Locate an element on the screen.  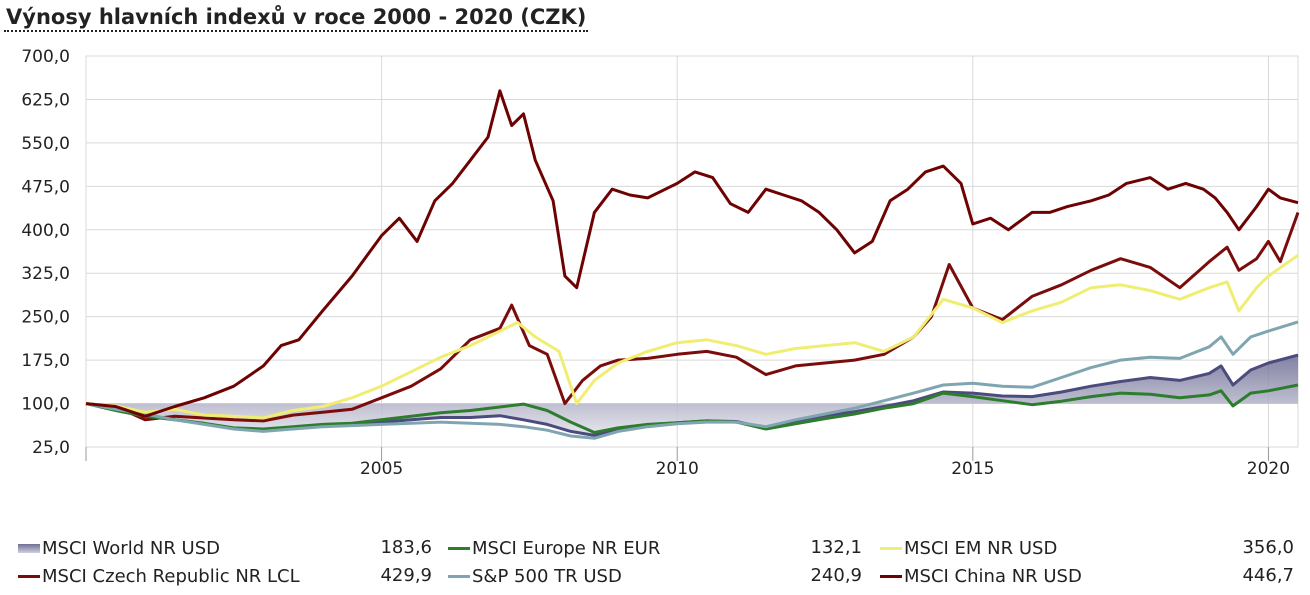
y-tick-label: 325,0 is located at coordinates (45, 274).